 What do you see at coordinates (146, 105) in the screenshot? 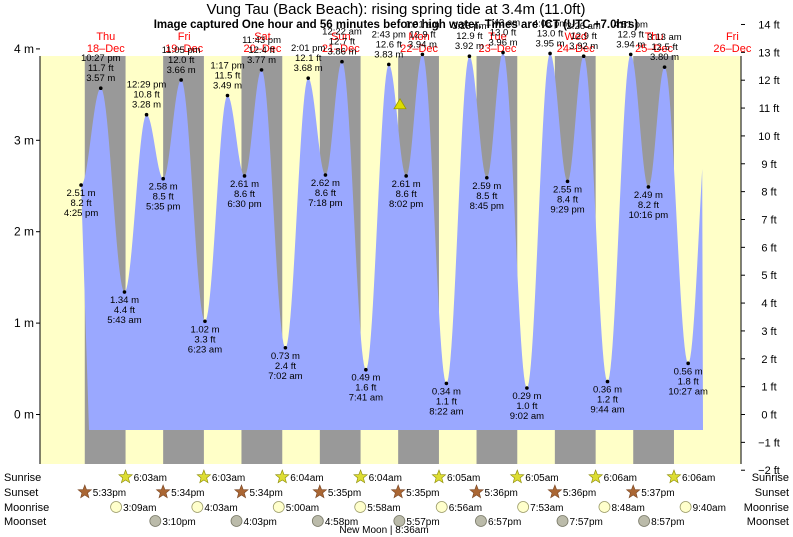
I see `tide-label-m: 3.28 m` at bounding box center [146, 105].